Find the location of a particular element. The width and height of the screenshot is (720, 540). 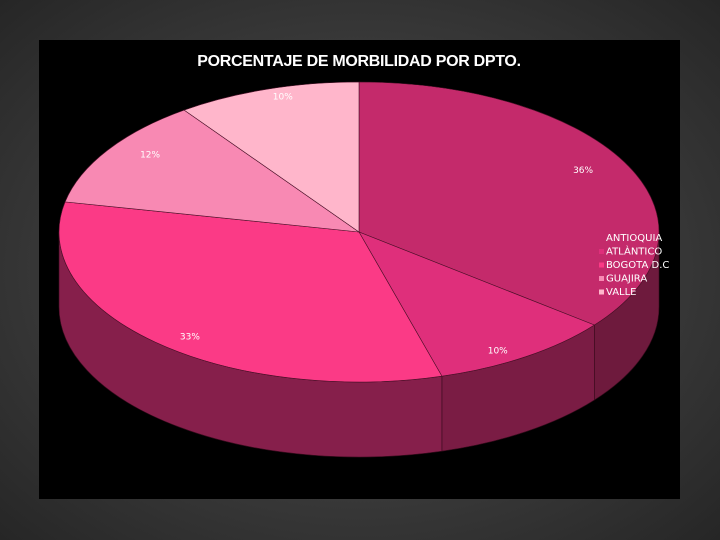

legend-item-2: BOGOTA D.C is located at coordinates (637, 265).